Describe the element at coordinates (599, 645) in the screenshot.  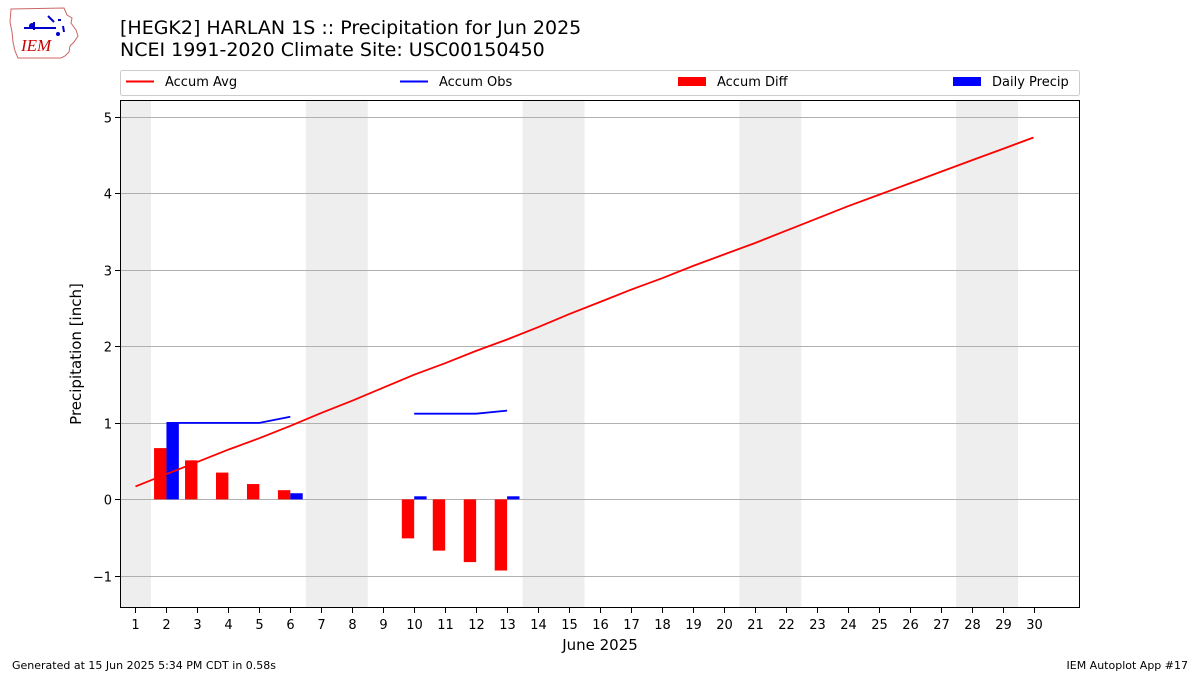
I see `x-axis-label: June 2025` at that location.